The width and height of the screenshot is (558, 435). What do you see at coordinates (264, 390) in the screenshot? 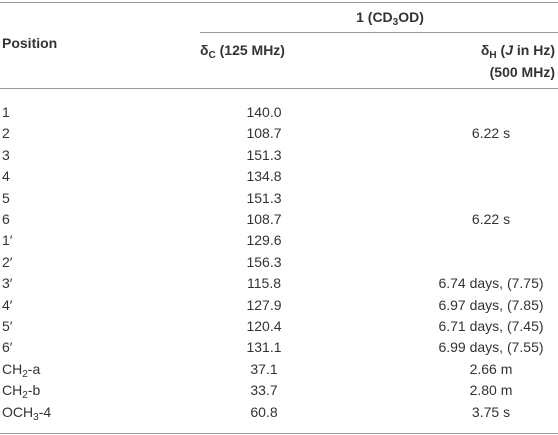
I see `carbon-cell: 33.7` at bounding box center [264, 390].